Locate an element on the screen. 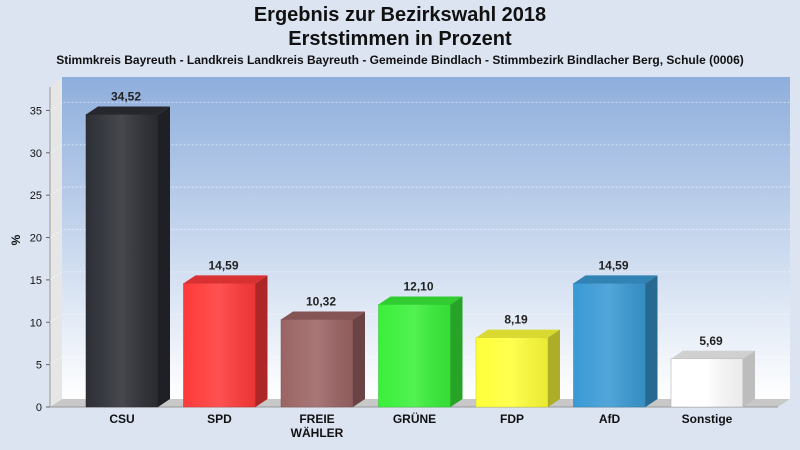 Image resolution: width=800 pixels, height=450 pixels. x-tick-label: SPD is located at coordinates (219, 419).